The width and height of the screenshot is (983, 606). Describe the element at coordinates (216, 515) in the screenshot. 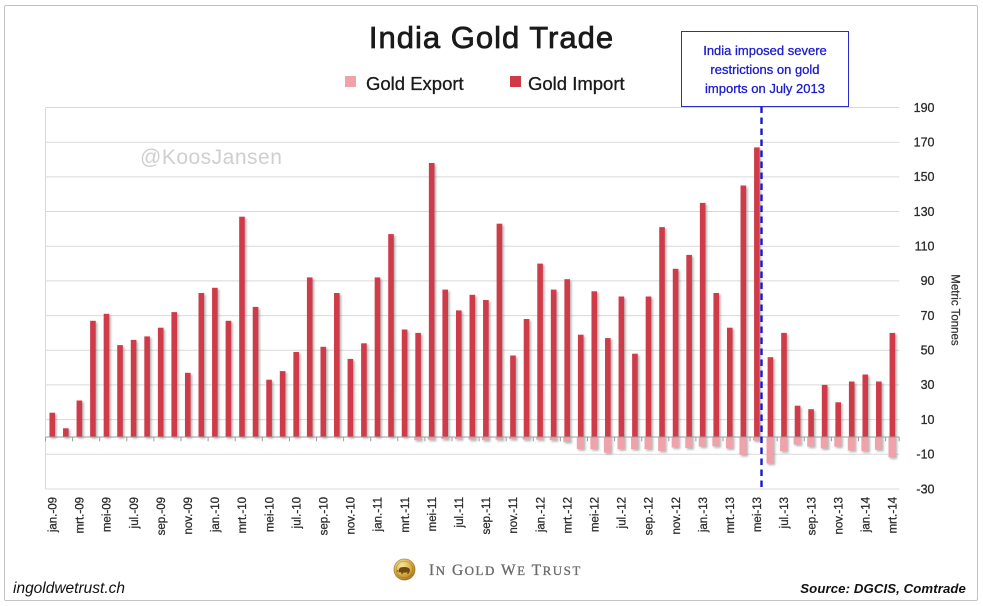

I see `svg-text: jan.-10` at that location.